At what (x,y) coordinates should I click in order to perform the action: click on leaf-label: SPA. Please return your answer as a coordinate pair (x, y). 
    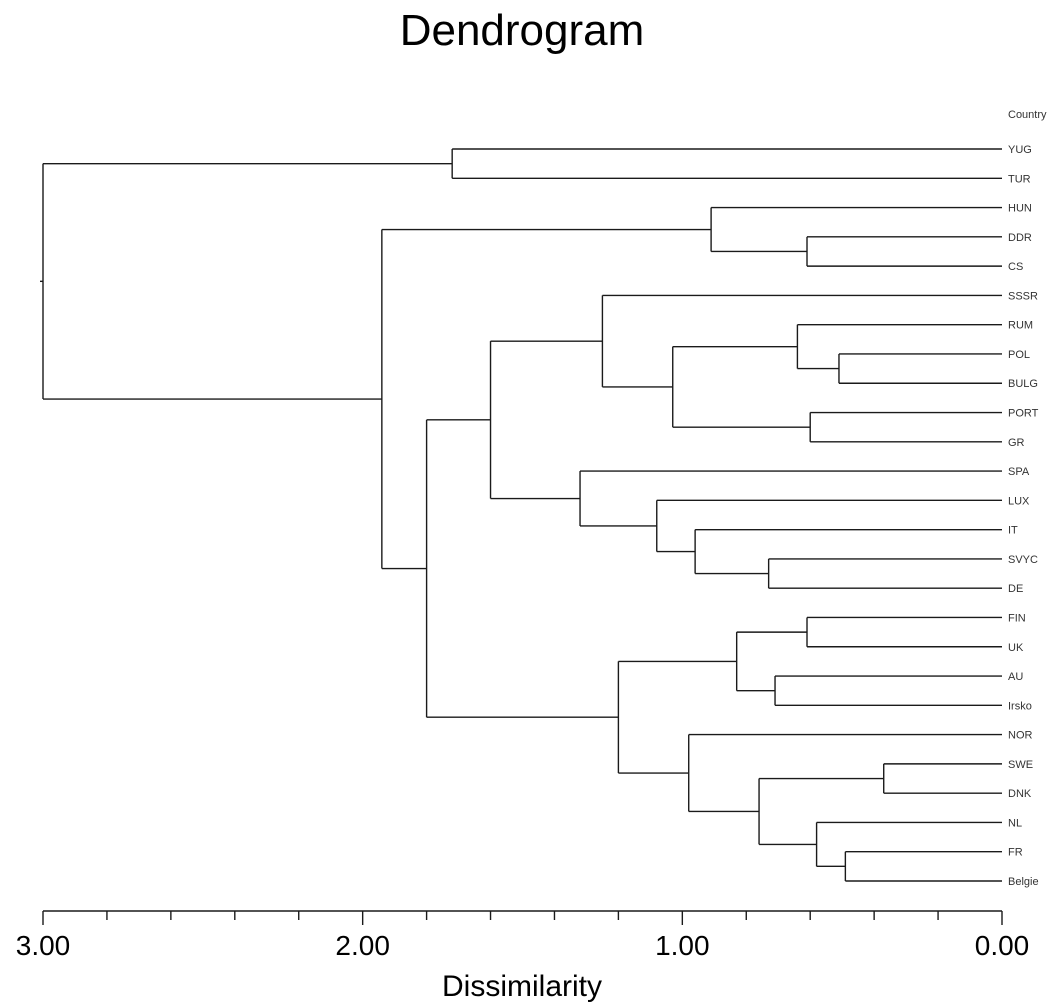
    Looking at the image, I should click on (1019, 472).